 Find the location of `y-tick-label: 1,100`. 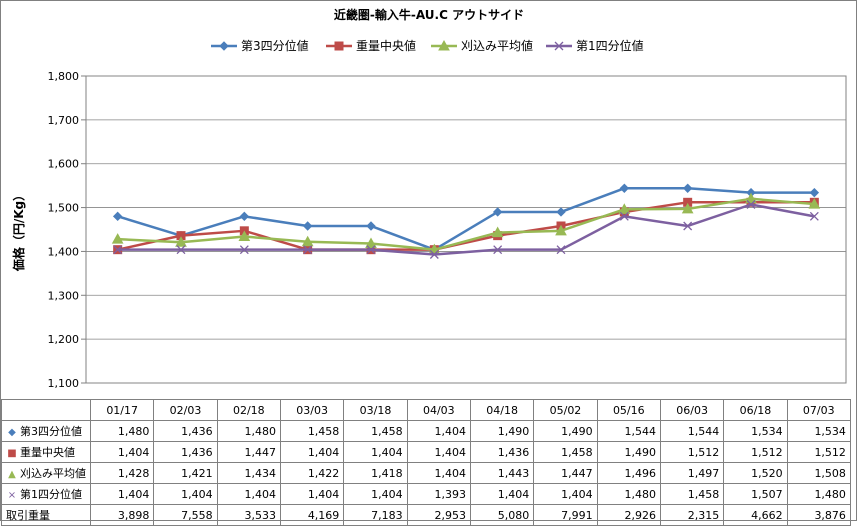

y-tick-label: 1,100 is located at coordinates (64, 383).